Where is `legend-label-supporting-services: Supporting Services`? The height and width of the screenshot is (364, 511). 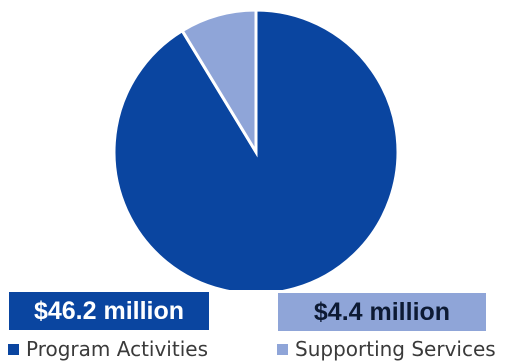
legend-label-supporting-services: Supporting Services is located at coordinates (395, 349).